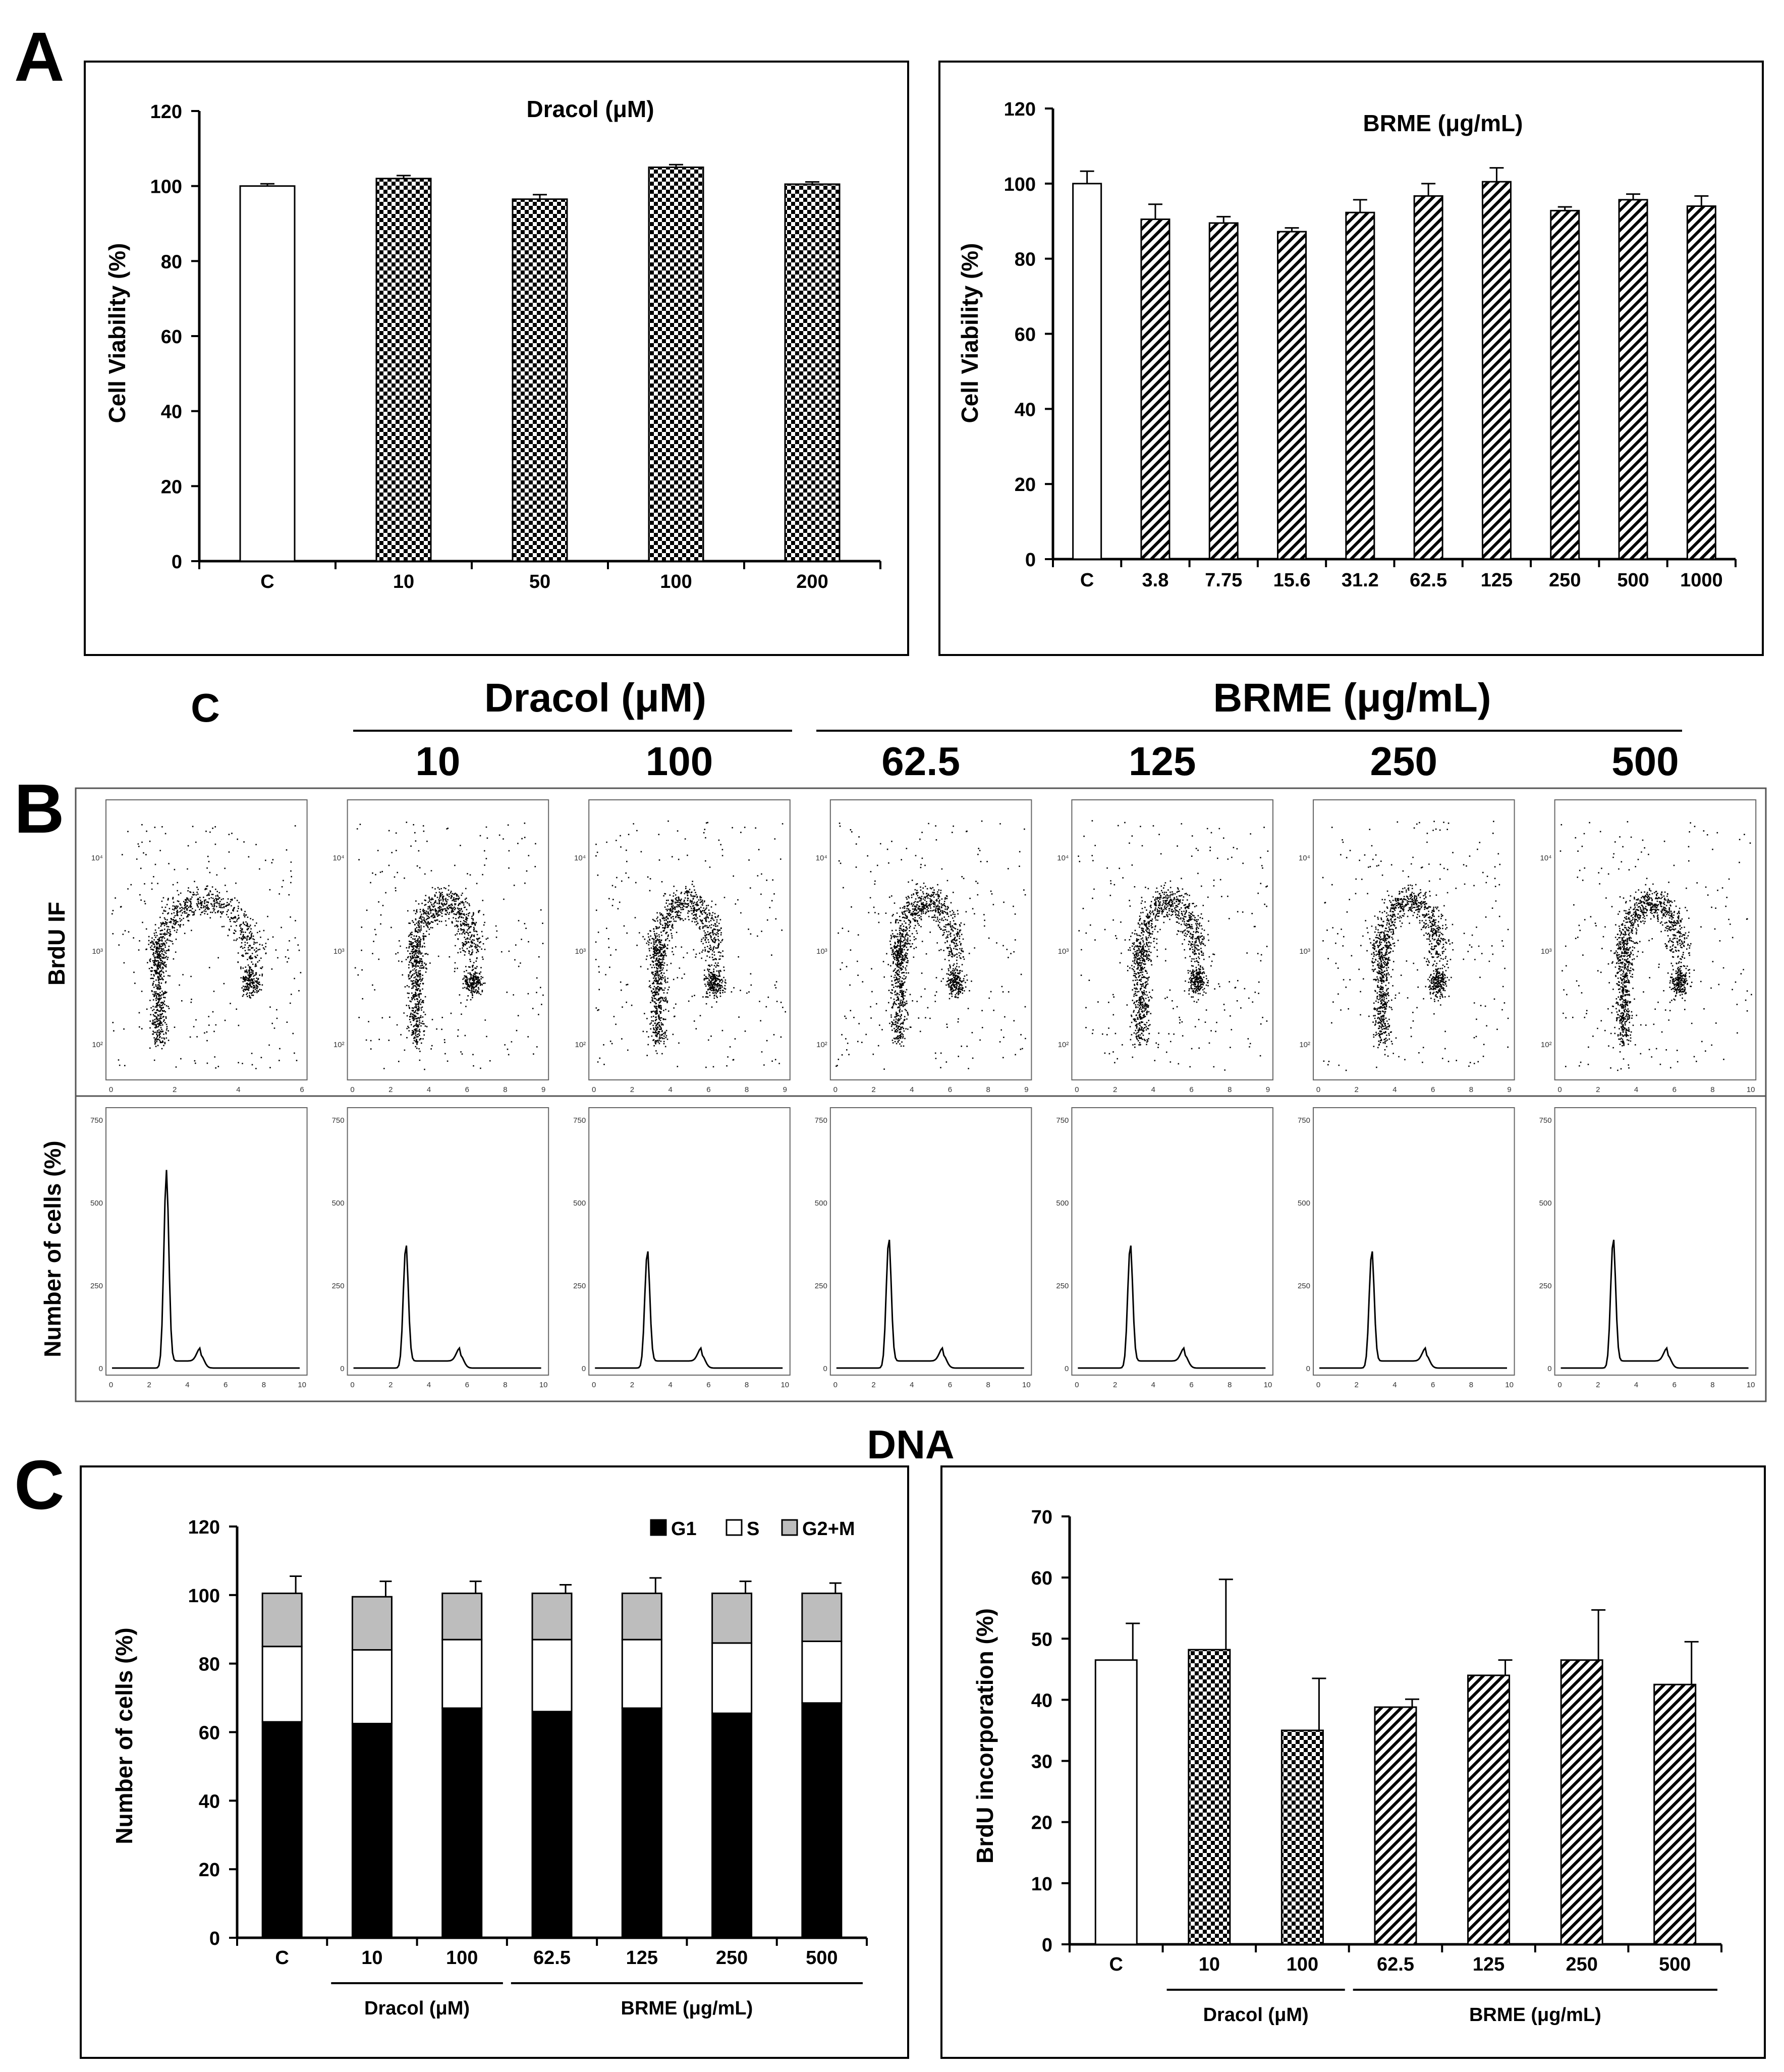 Image resolution: width=1784 pixels, height=2072 pixels. What do you see at coordinates (437, 761) in the screenshot?
I see `panel-b-condition-label: 10` at bounding box center [437, 761].